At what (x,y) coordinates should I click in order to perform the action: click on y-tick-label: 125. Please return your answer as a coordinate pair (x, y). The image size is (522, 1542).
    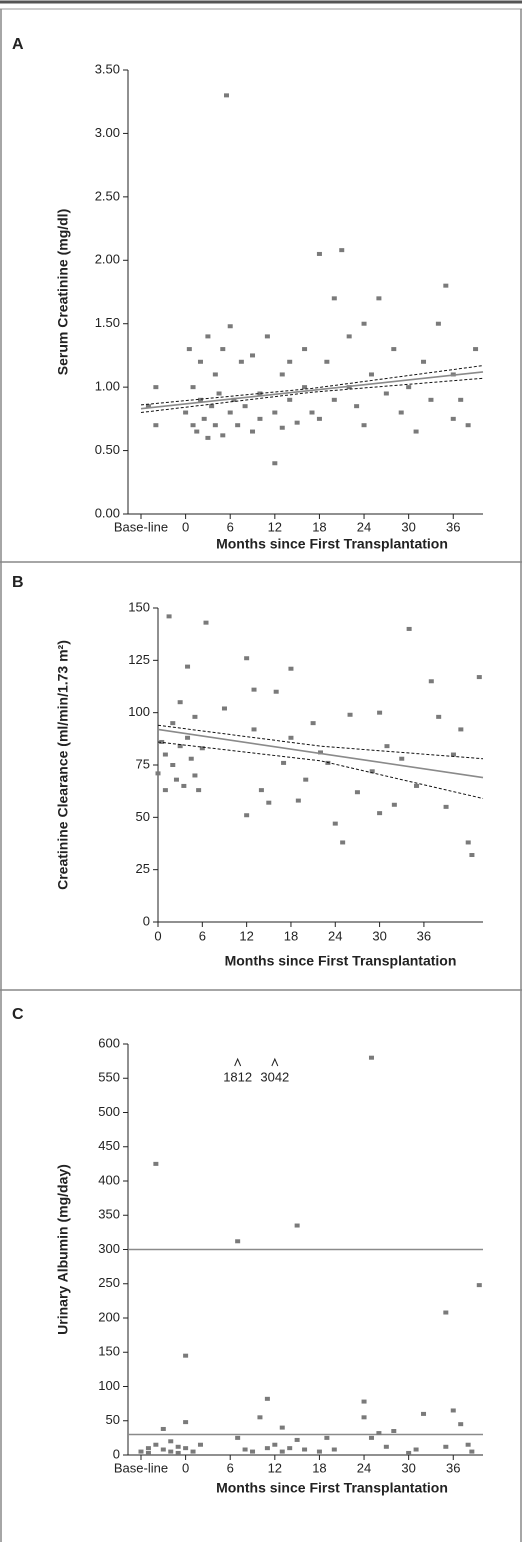
    Looking at the image, I should click on (139, 659).